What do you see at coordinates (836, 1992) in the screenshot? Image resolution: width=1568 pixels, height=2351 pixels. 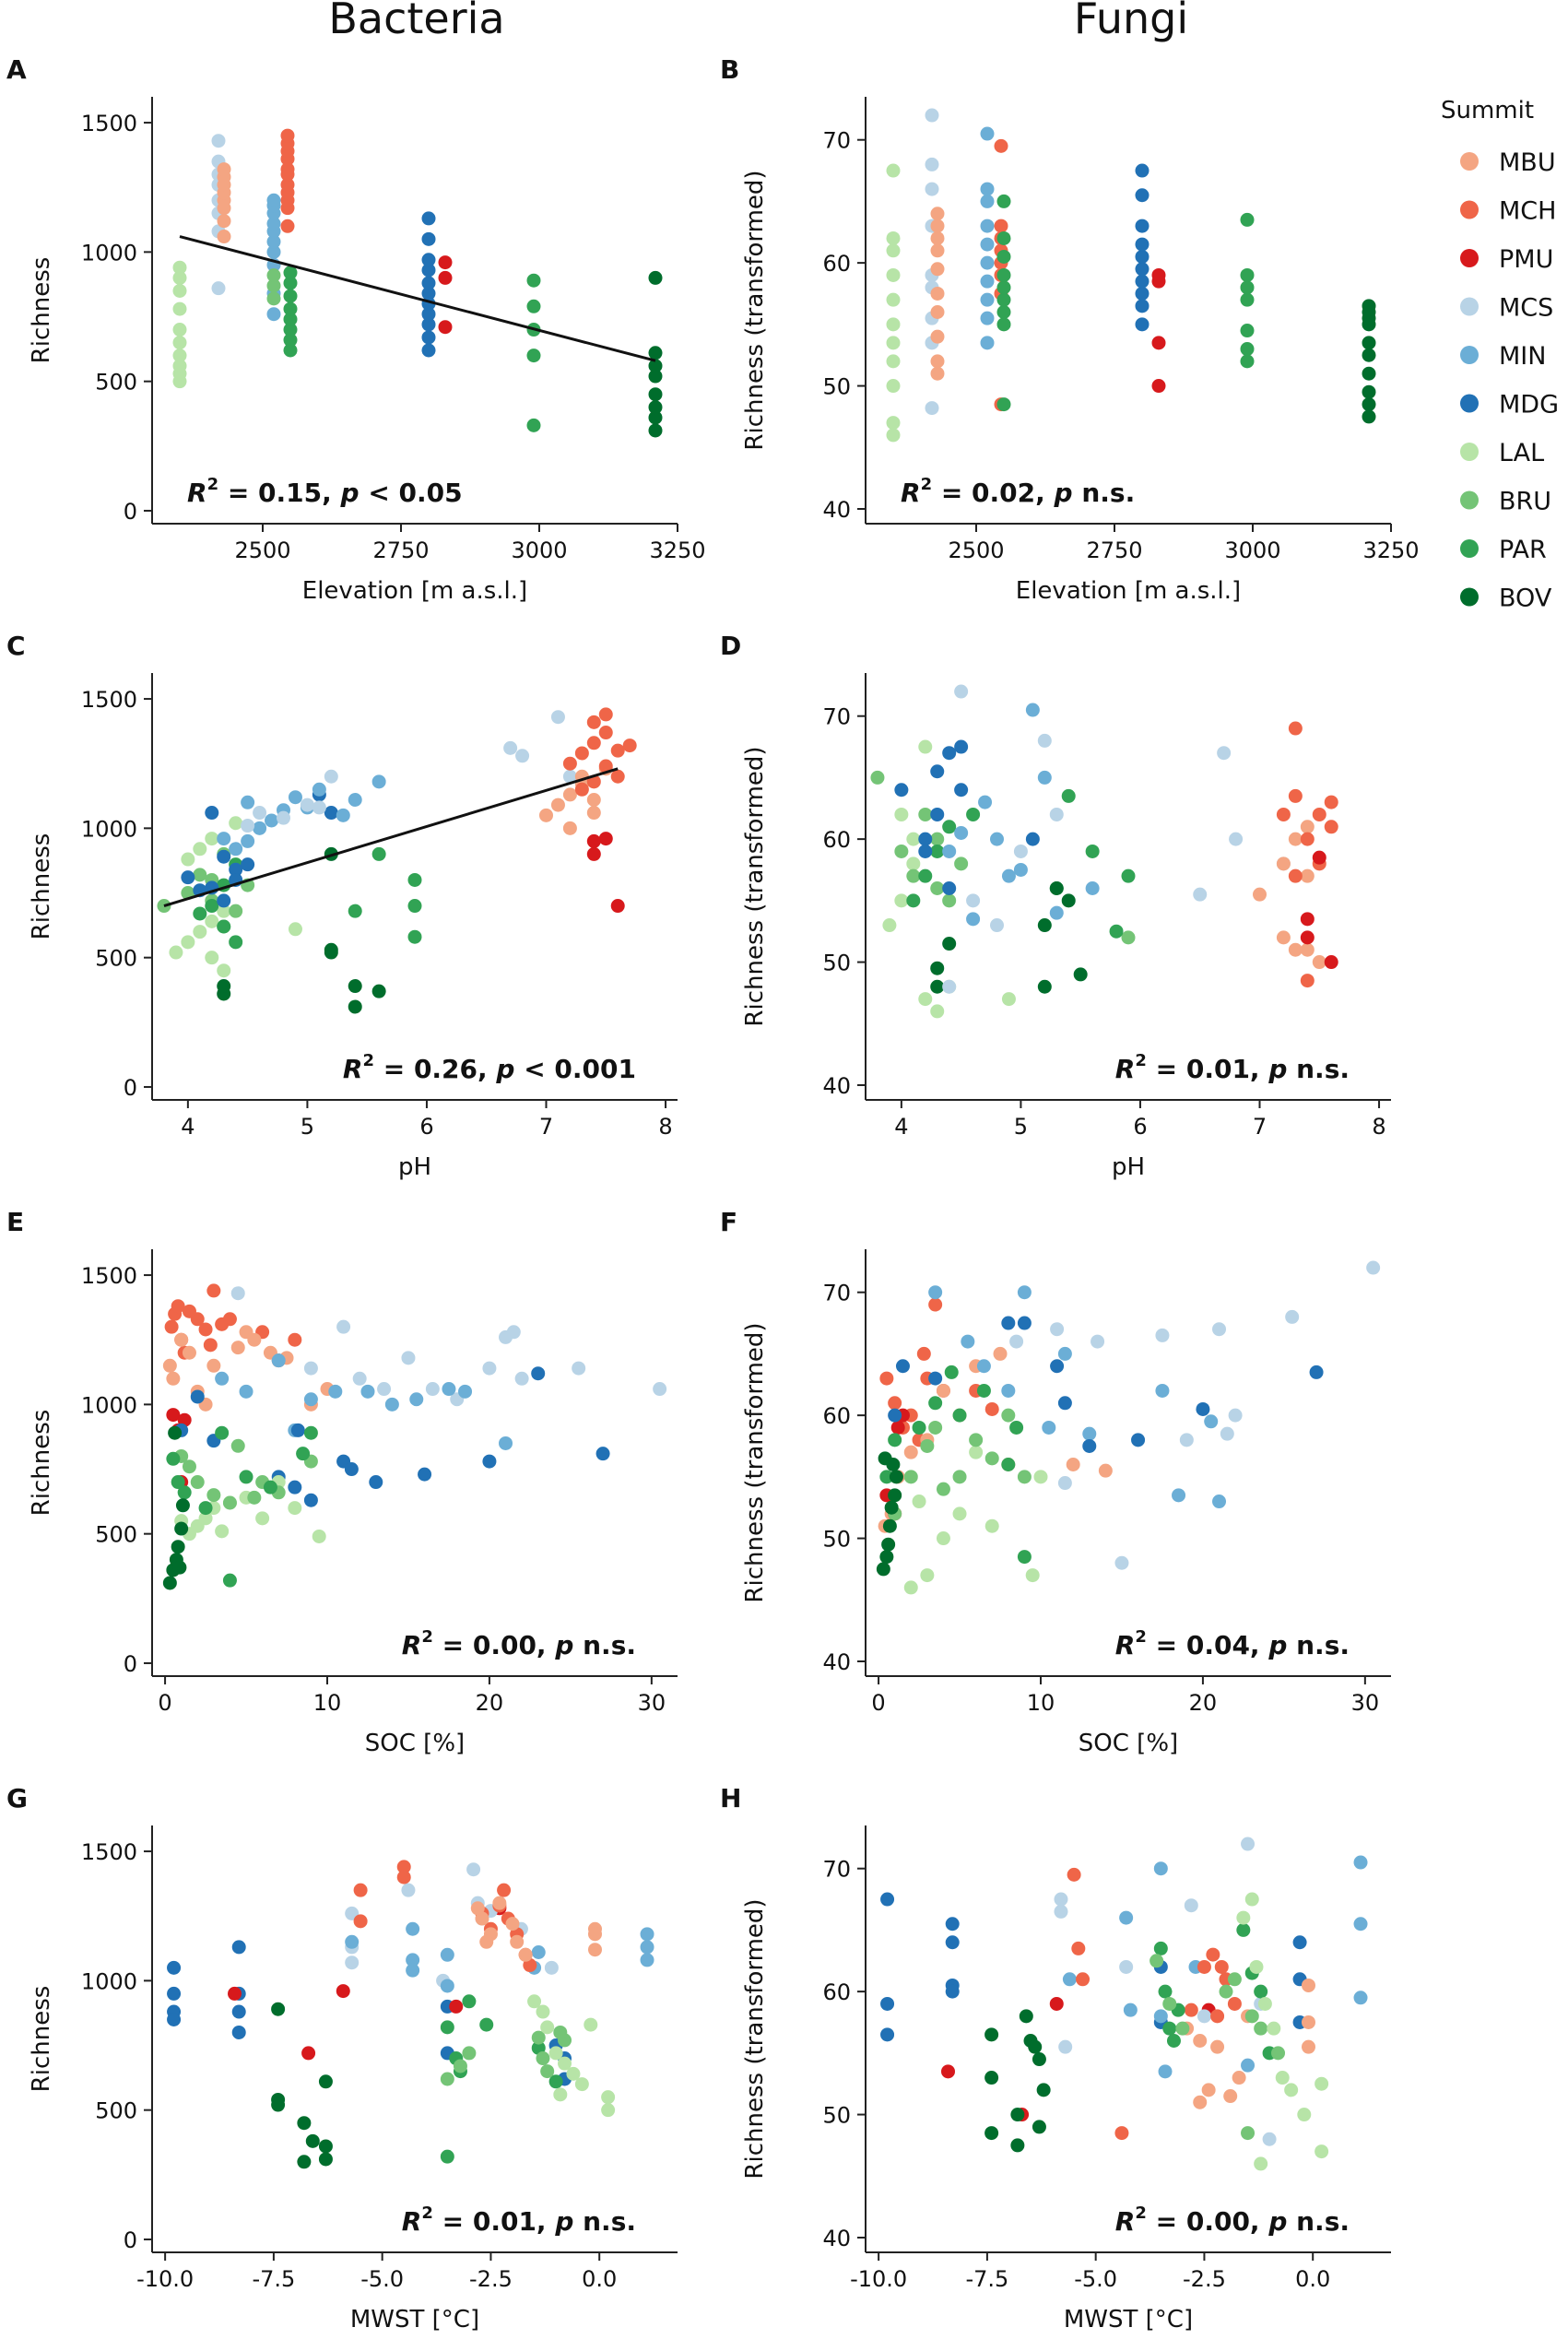 I see `panel-h-y-tick-label: 60` at bounding box center [836, 1992].